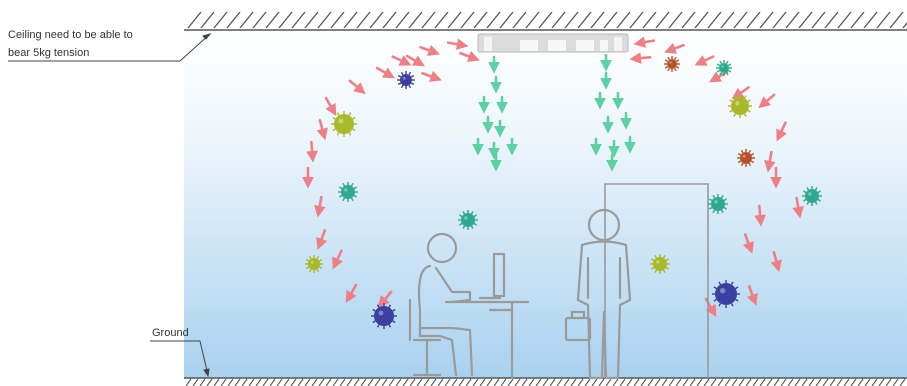  What do you see at coordinates (598, 294) in the screenshot?
I see `standing-person-icon` at bounding box center [598, 294].